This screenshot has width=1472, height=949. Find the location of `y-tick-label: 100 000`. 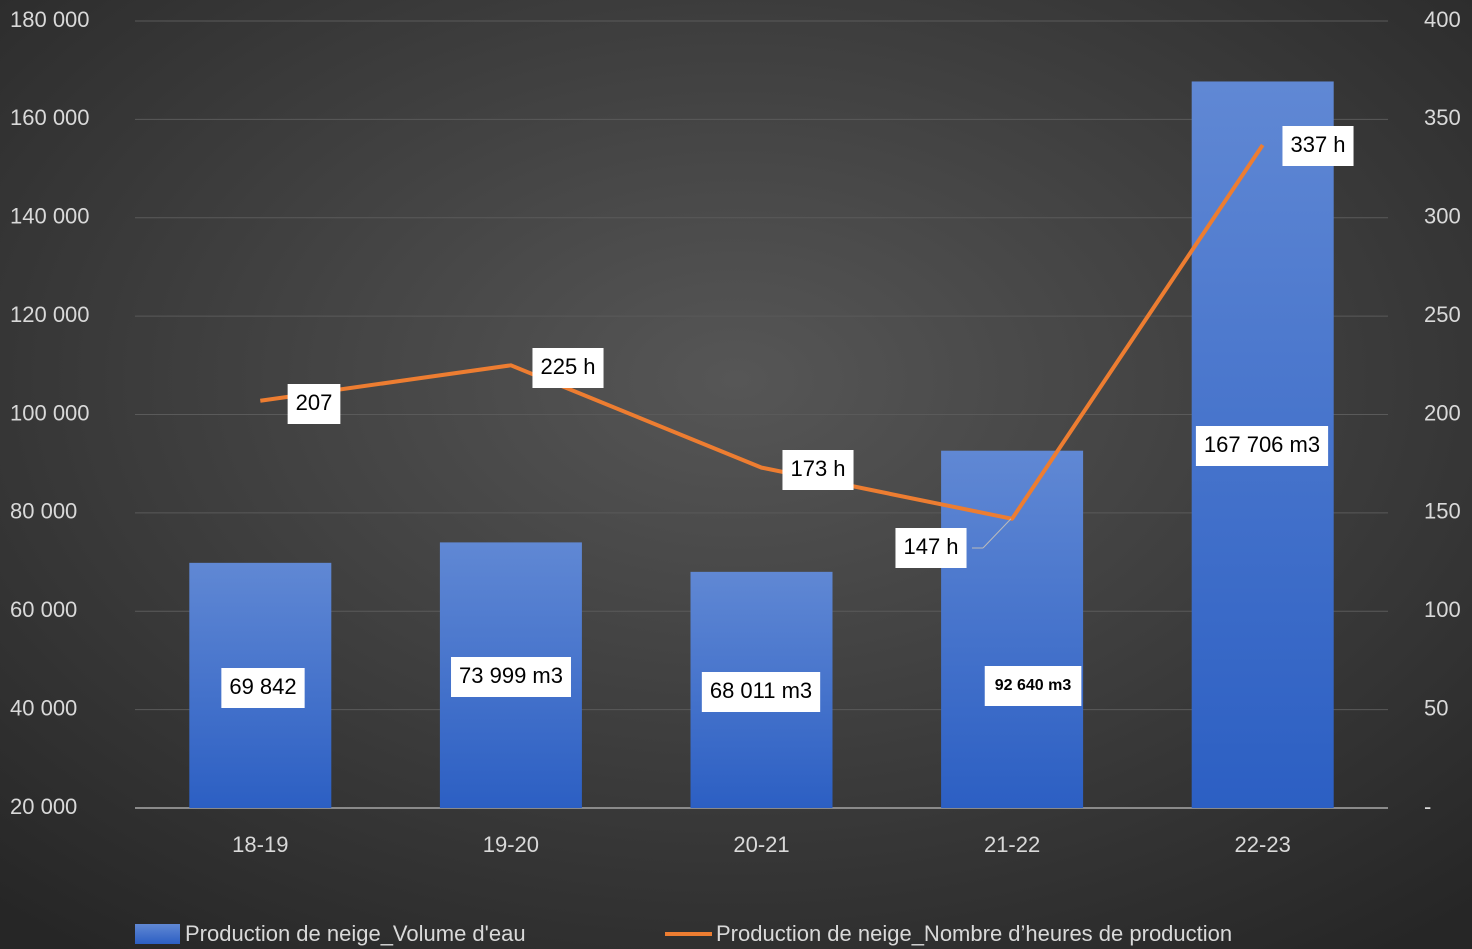

y-tick-label: 100 000 is located at coordinates (50, 412).